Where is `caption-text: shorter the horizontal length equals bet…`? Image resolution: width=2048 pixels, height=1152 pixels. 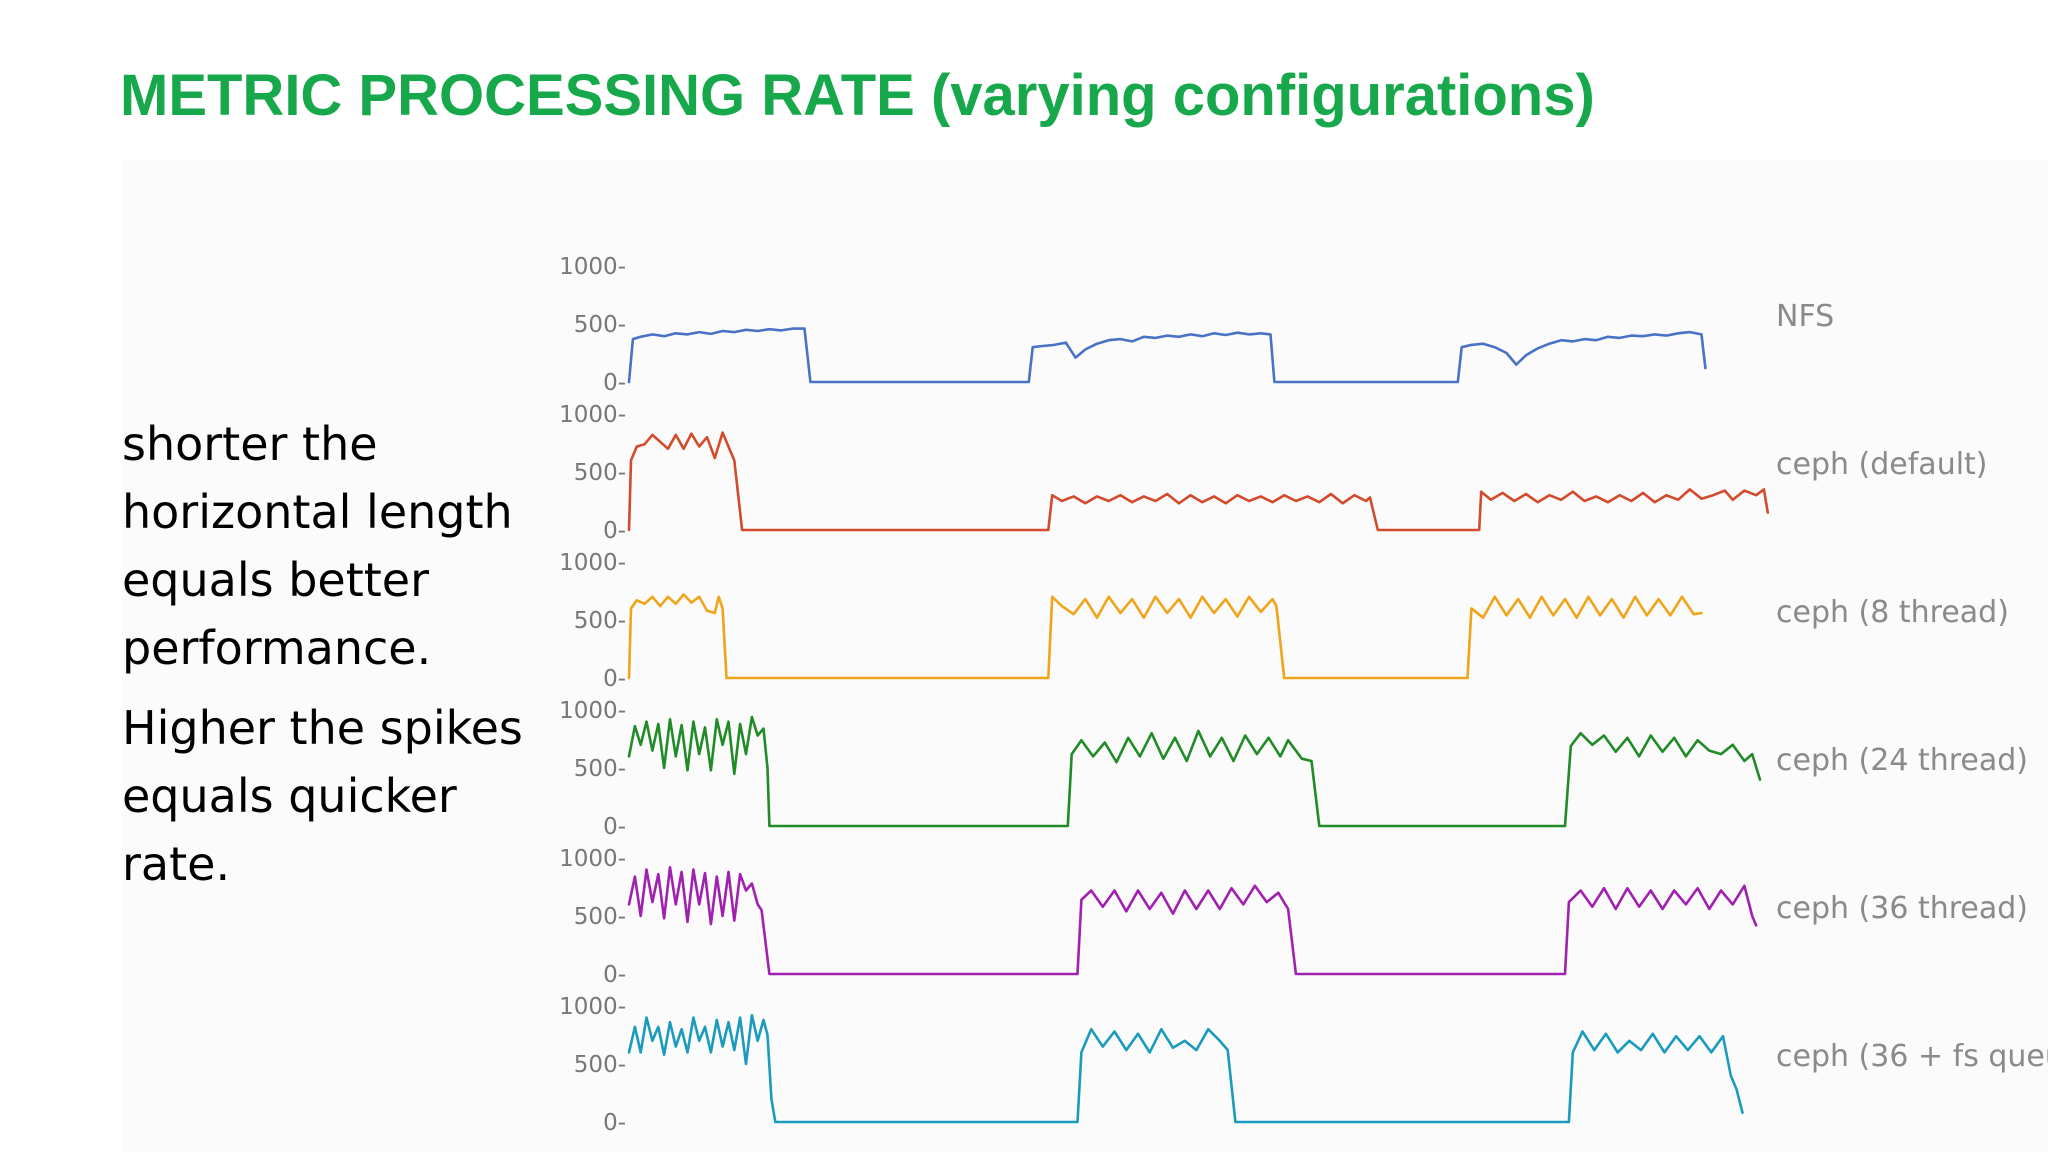 caption-text: shorter the horizontal length equals bet… is located at coordinates (332, 654).